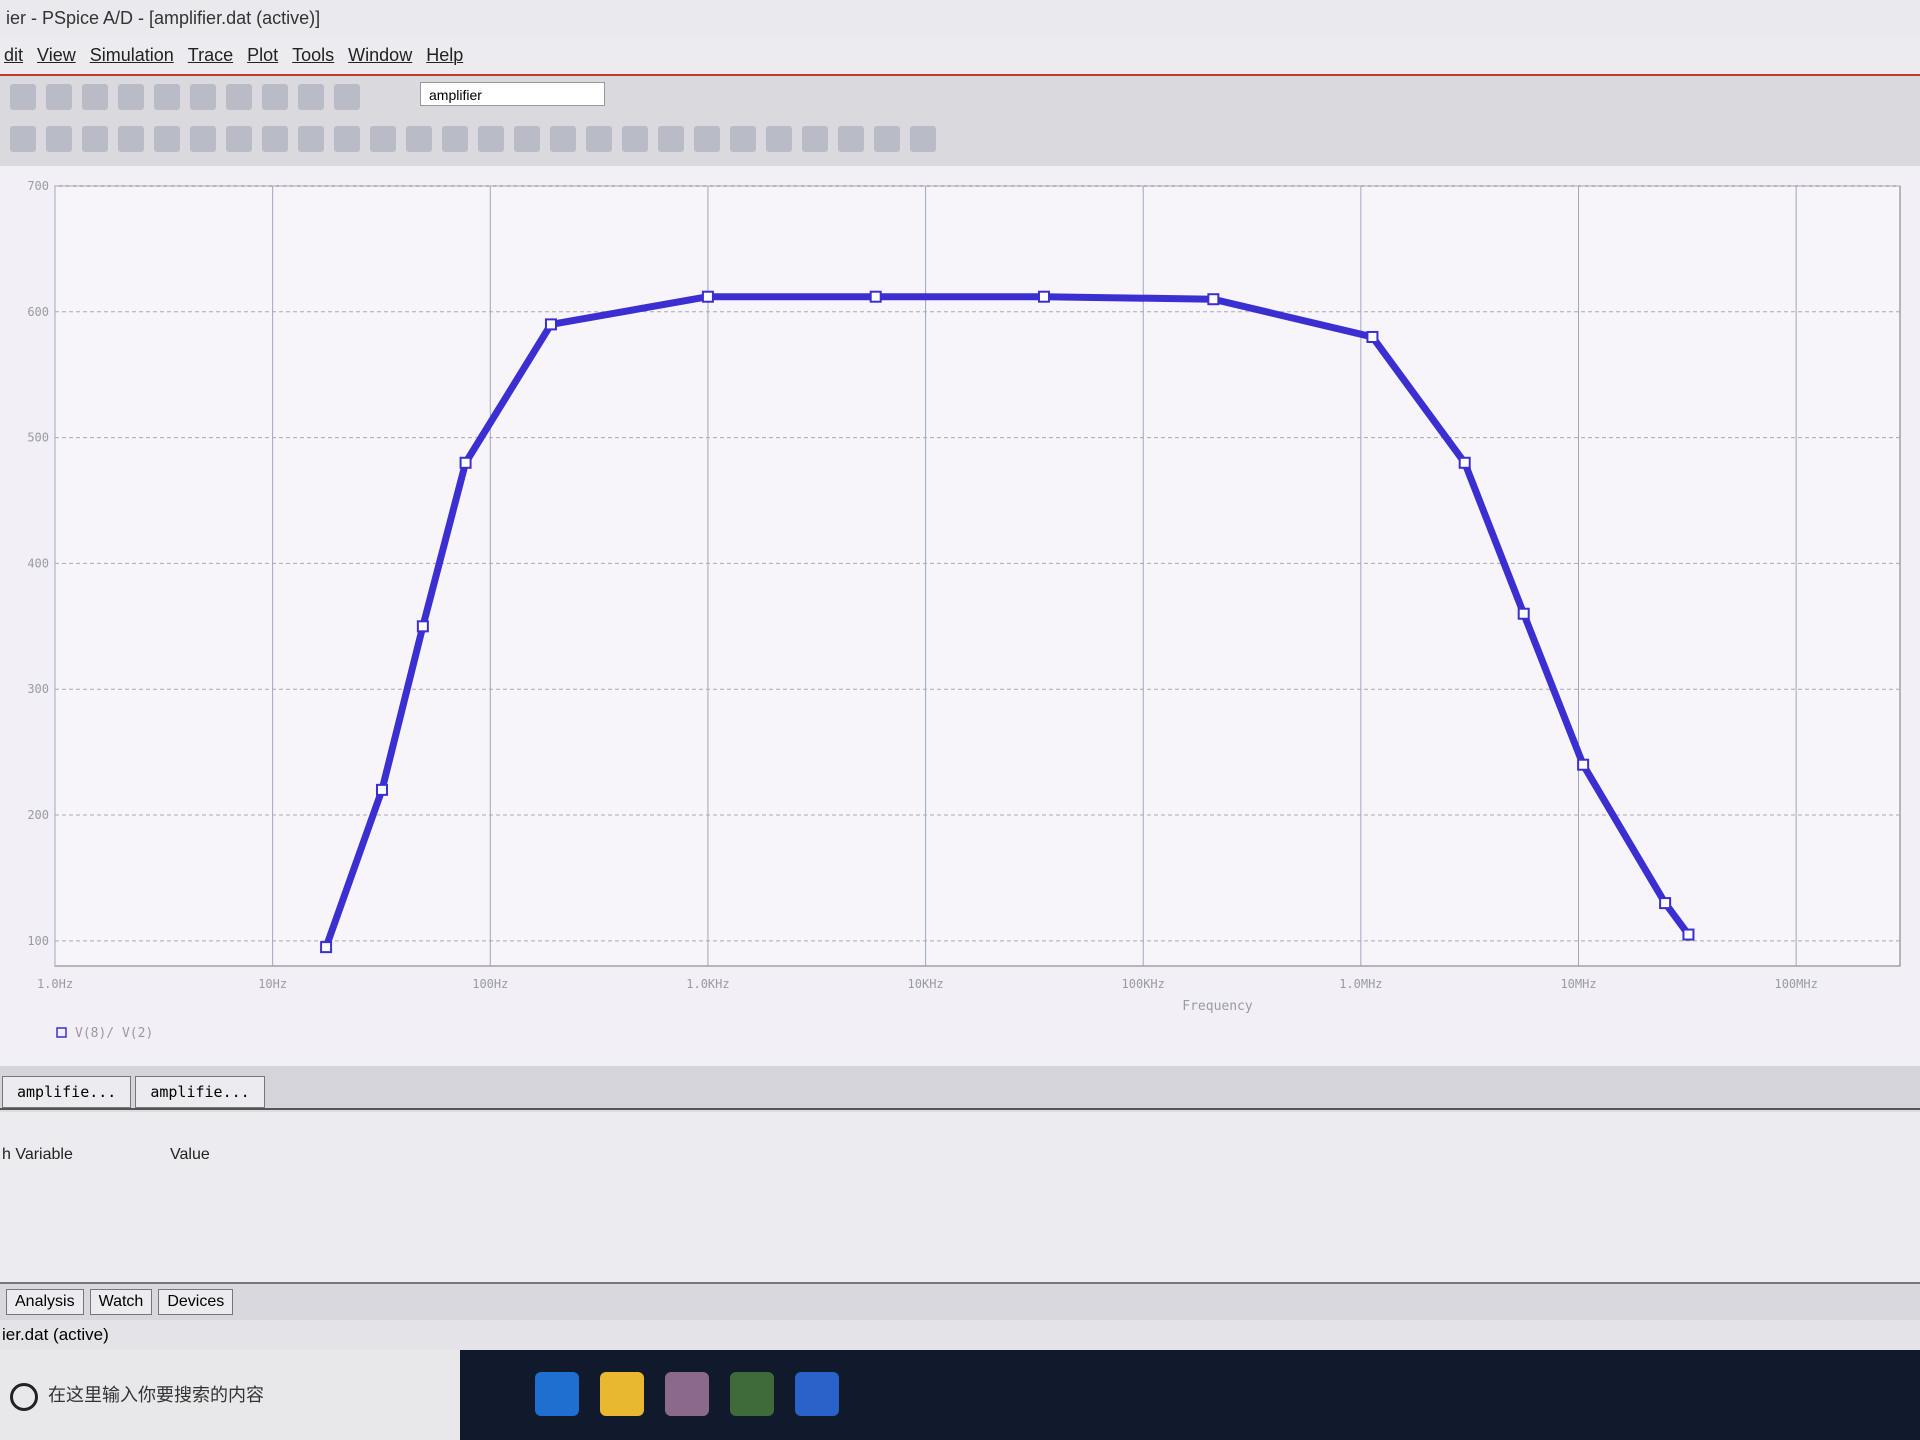  Describe the element at coordinates (38, 563) in the screenshot. I see `y-tick-label: 400` at that location.